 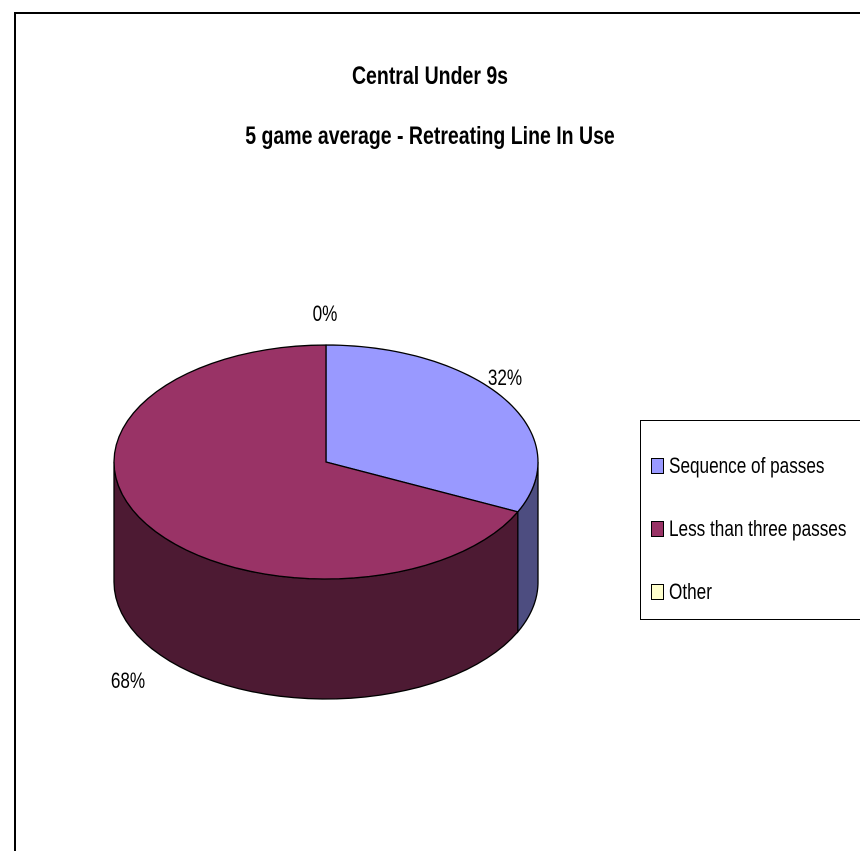 I want to click on legend-swatch-less-than-three-passes, so click(x=657, y=529).